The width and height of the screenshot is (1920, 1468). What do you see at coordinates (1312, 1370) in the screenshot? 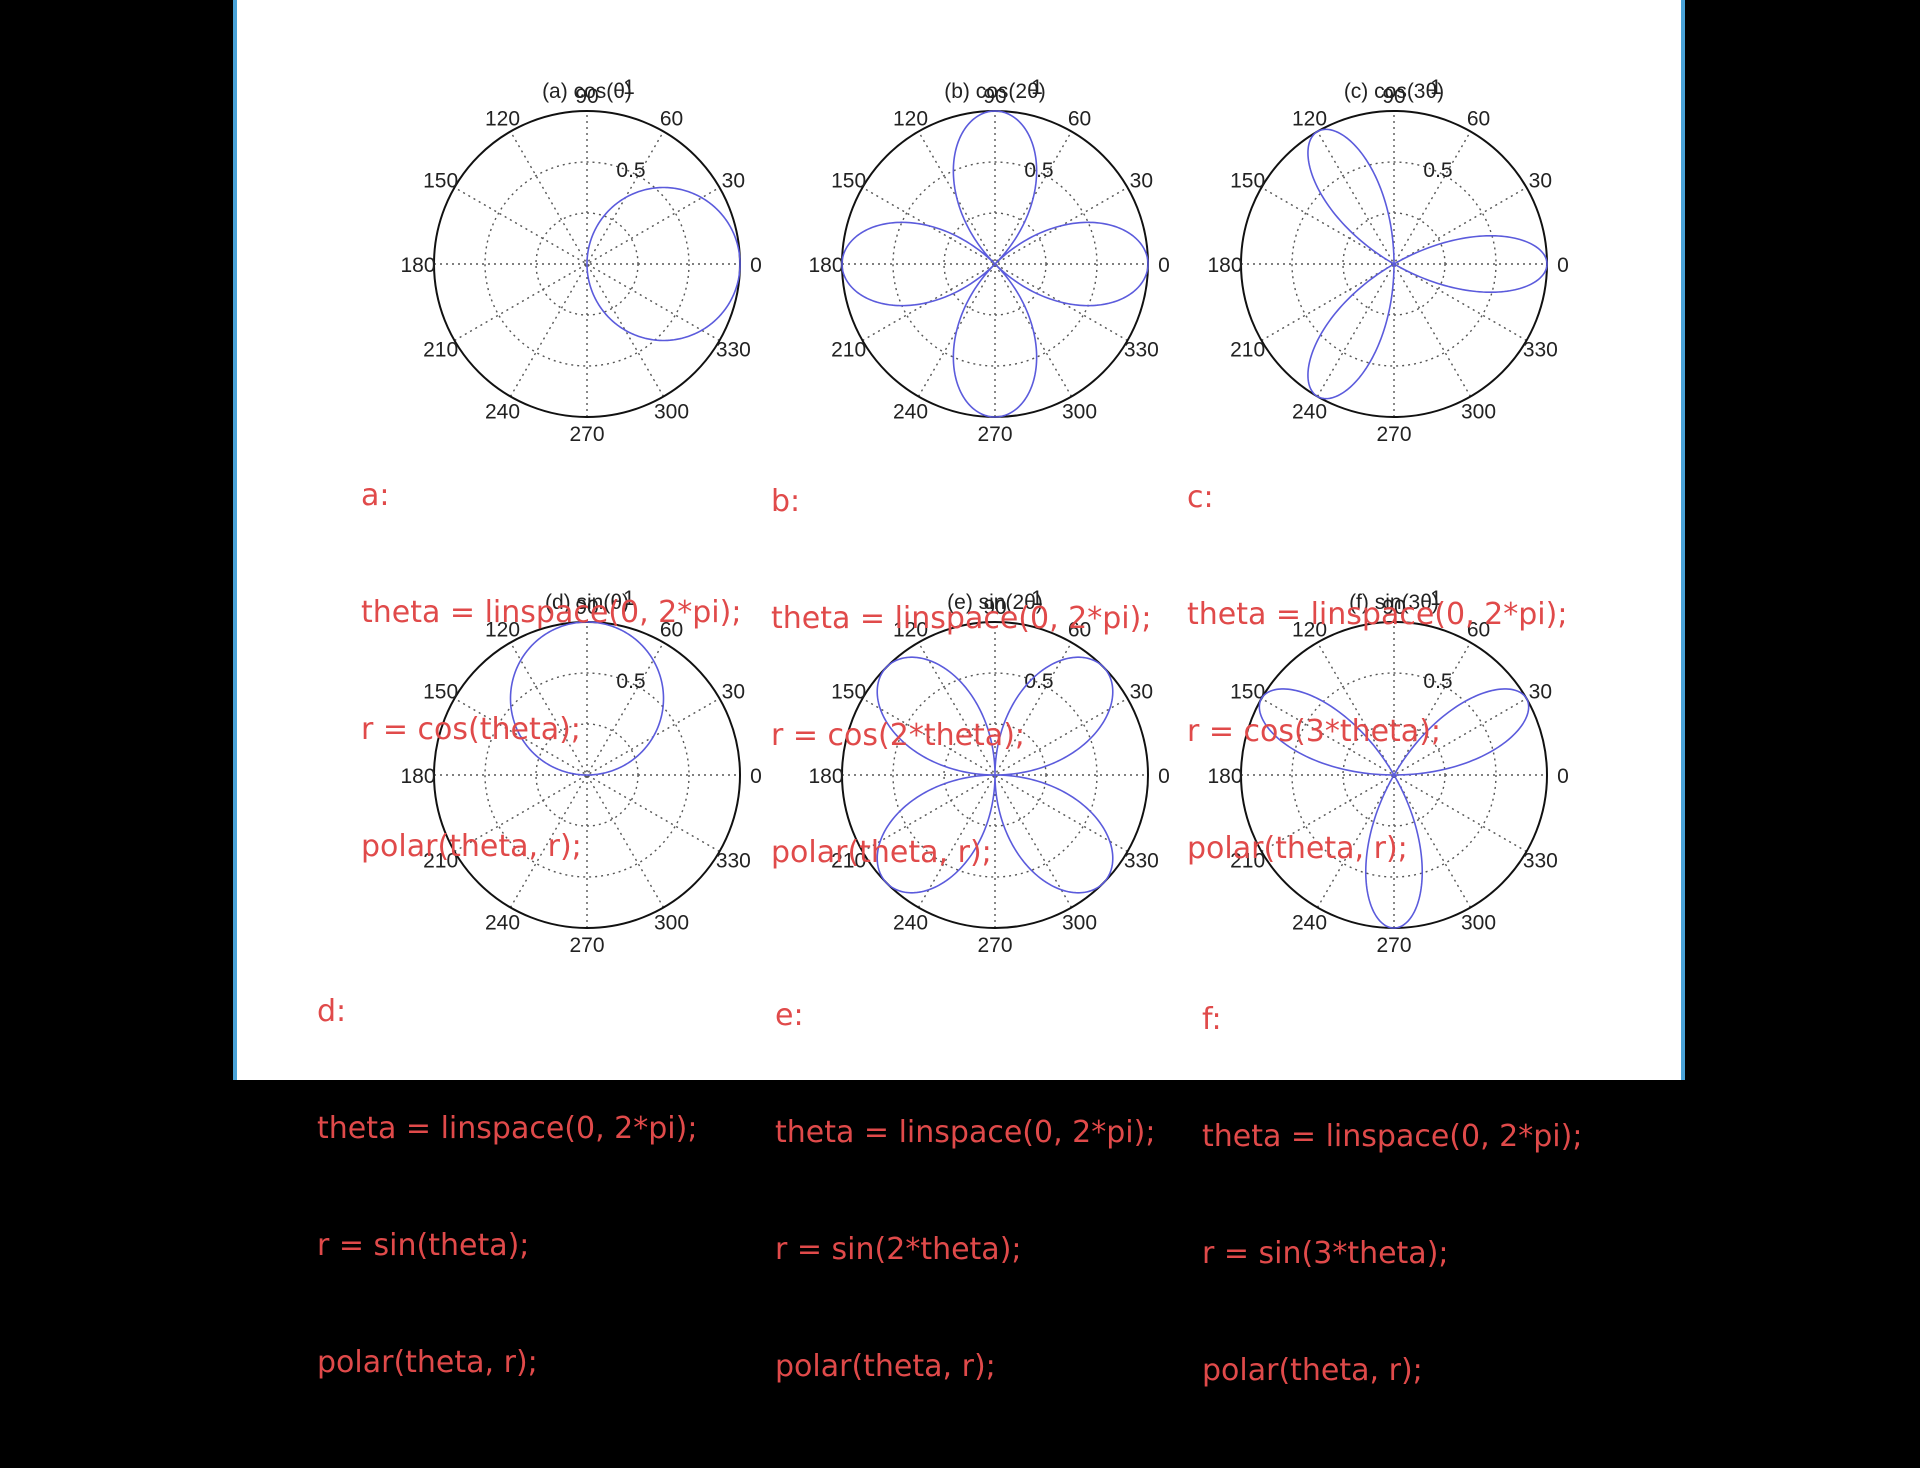
I see `code-line-f-3: polar(theta, r);` at bounding box center [1312, 1370].